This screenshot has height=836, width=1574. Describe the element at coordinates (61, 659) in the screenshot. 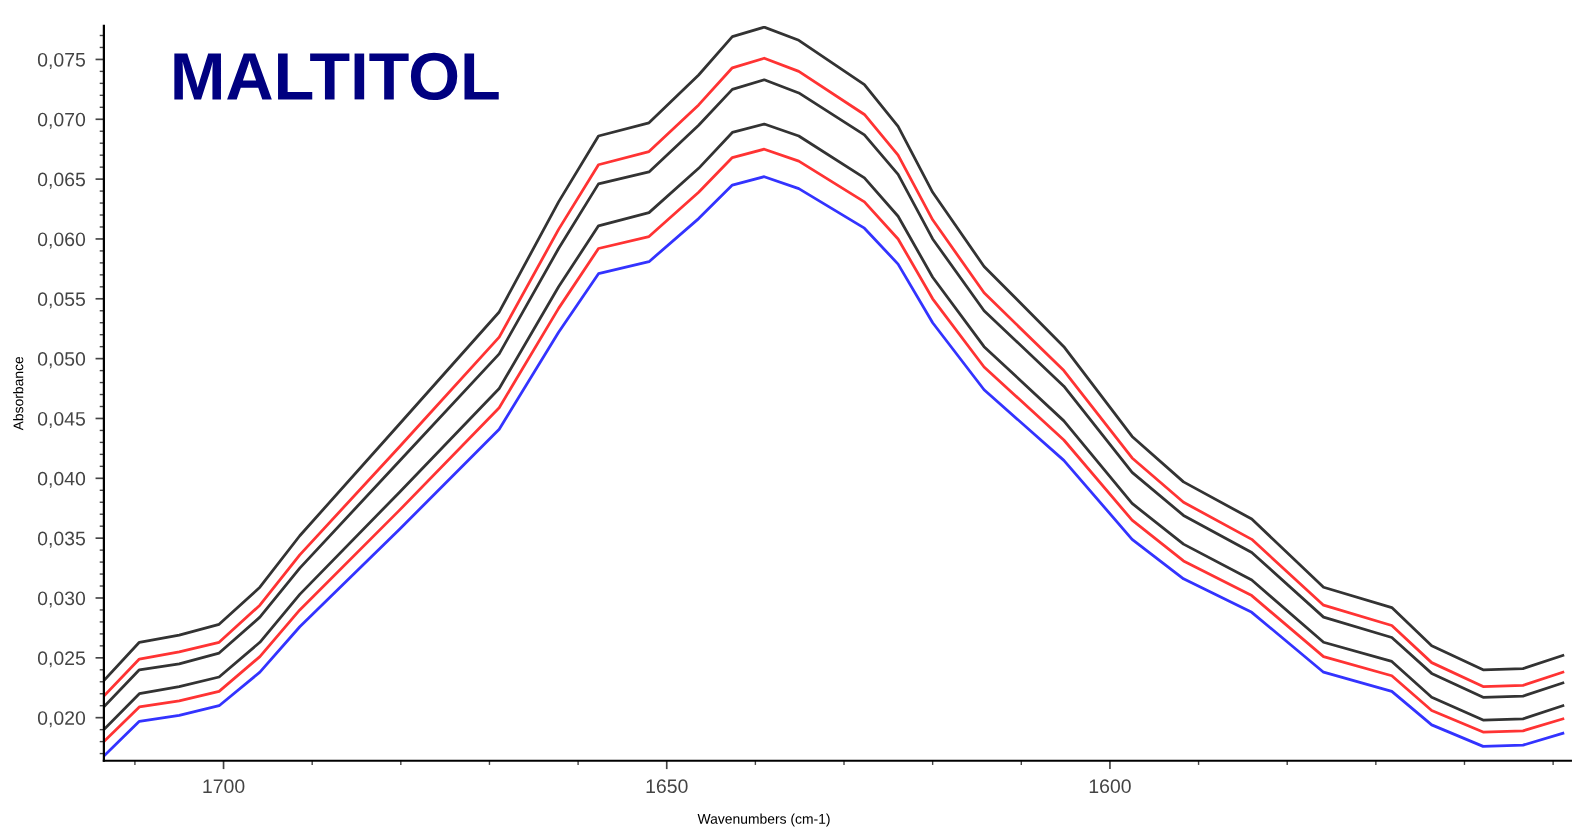

I see `y-tick-label: 0,025` at that location.